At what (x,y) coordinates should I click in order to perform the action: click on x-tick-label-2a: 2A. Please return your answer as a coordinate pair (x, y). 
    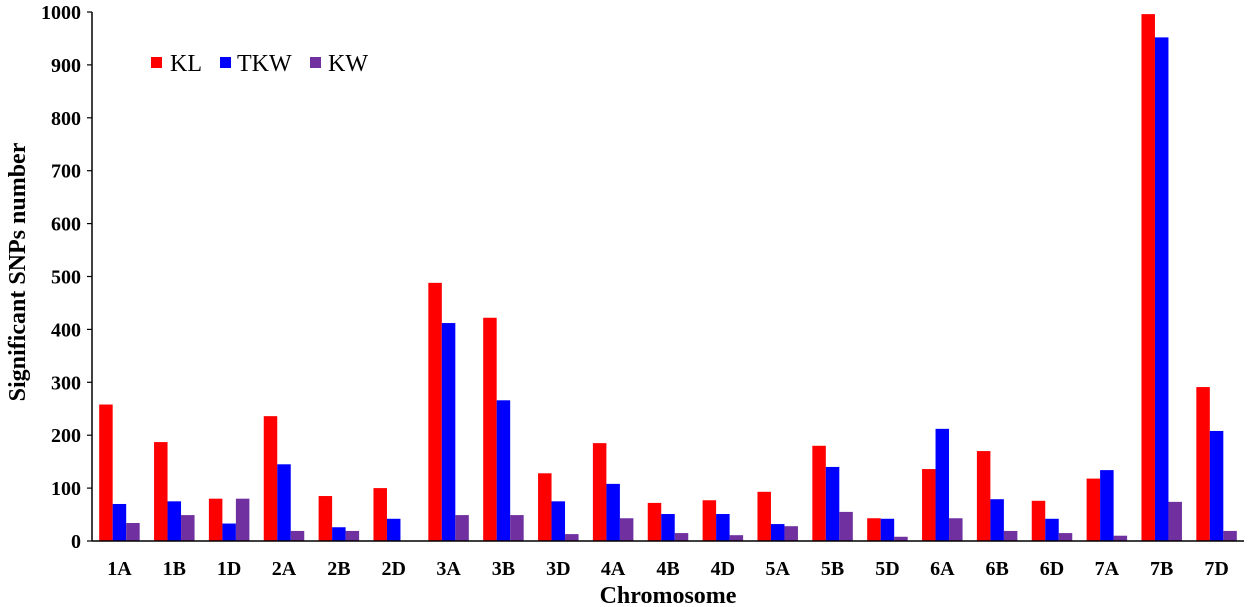
    Looking at the image, I should click on (284, 569).